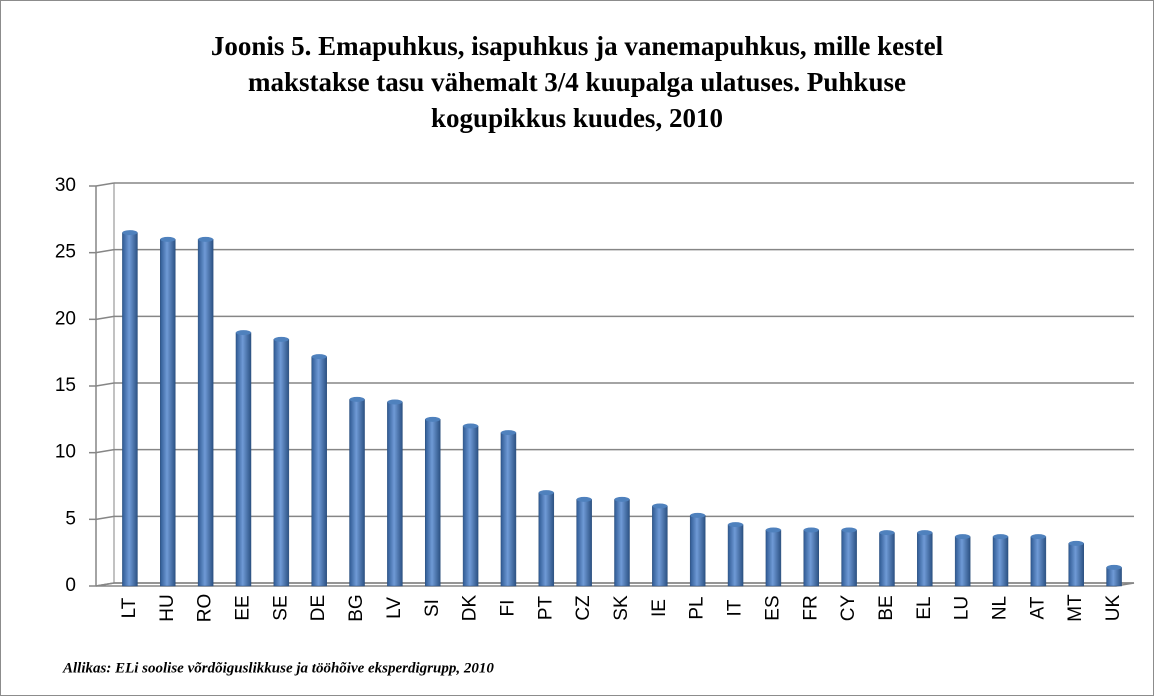  What do you see at coordinates (394, 608) in the screenshot?
I see `x-tick-label: LV` at bounding box center [394, 608].